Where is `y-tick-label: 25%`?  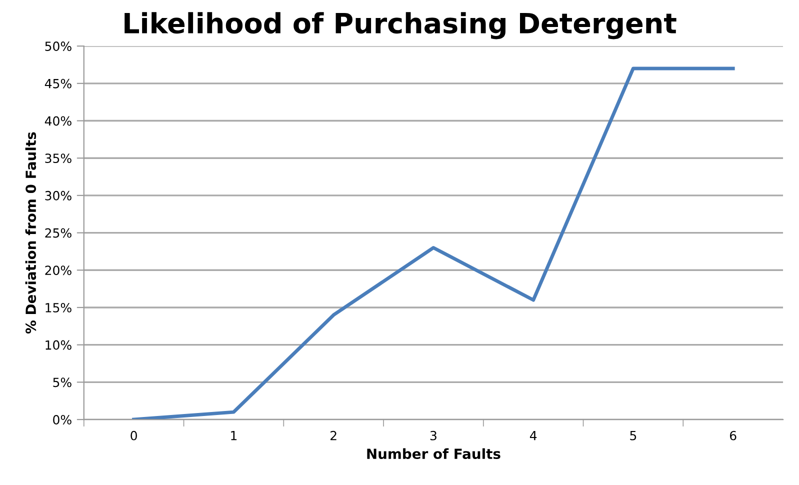
y-tick-label: 25% is located at coordinates (58, 233).